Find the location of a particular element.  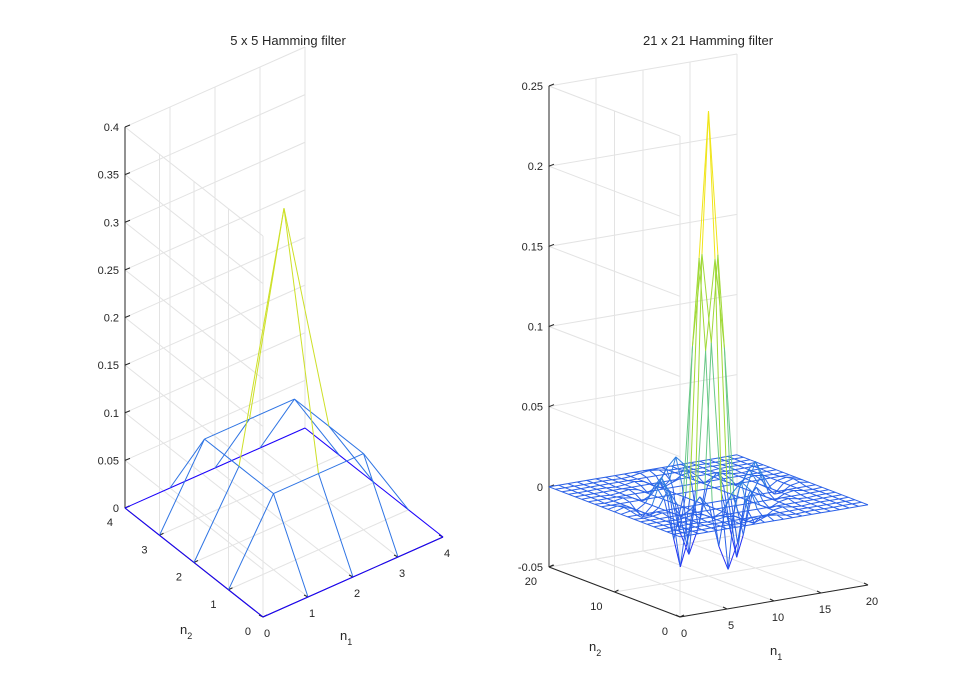

z-tick-label: 0.4 is located at coordinates (111, 128).